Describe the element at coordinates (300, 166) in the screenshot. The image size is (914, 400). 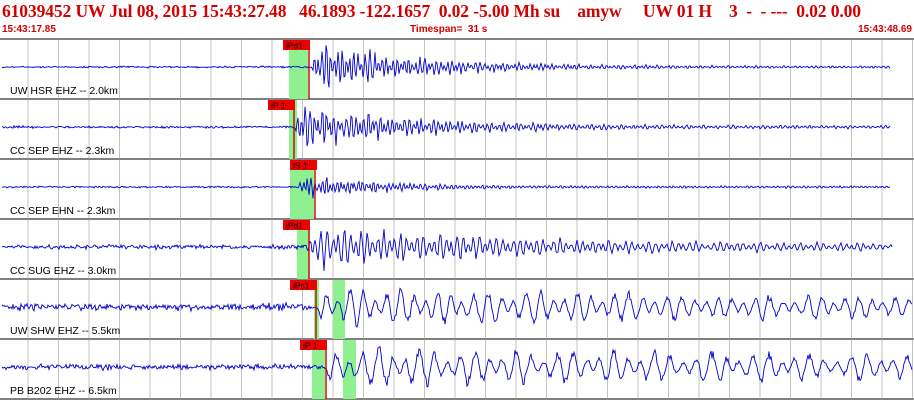
I see `pick-flag-label: iS 1` at that location.